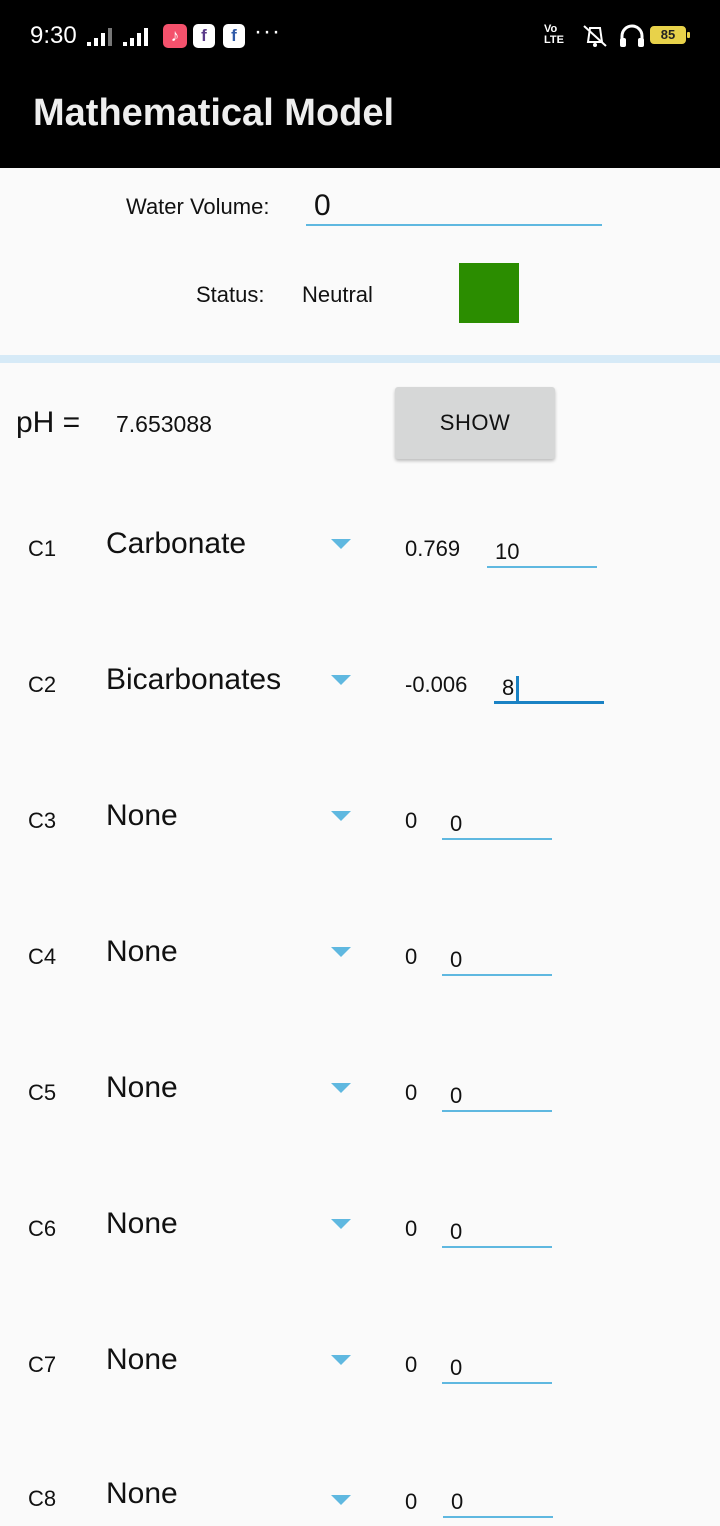  I want to click on water-volume-input: 0, so click(454, 206).